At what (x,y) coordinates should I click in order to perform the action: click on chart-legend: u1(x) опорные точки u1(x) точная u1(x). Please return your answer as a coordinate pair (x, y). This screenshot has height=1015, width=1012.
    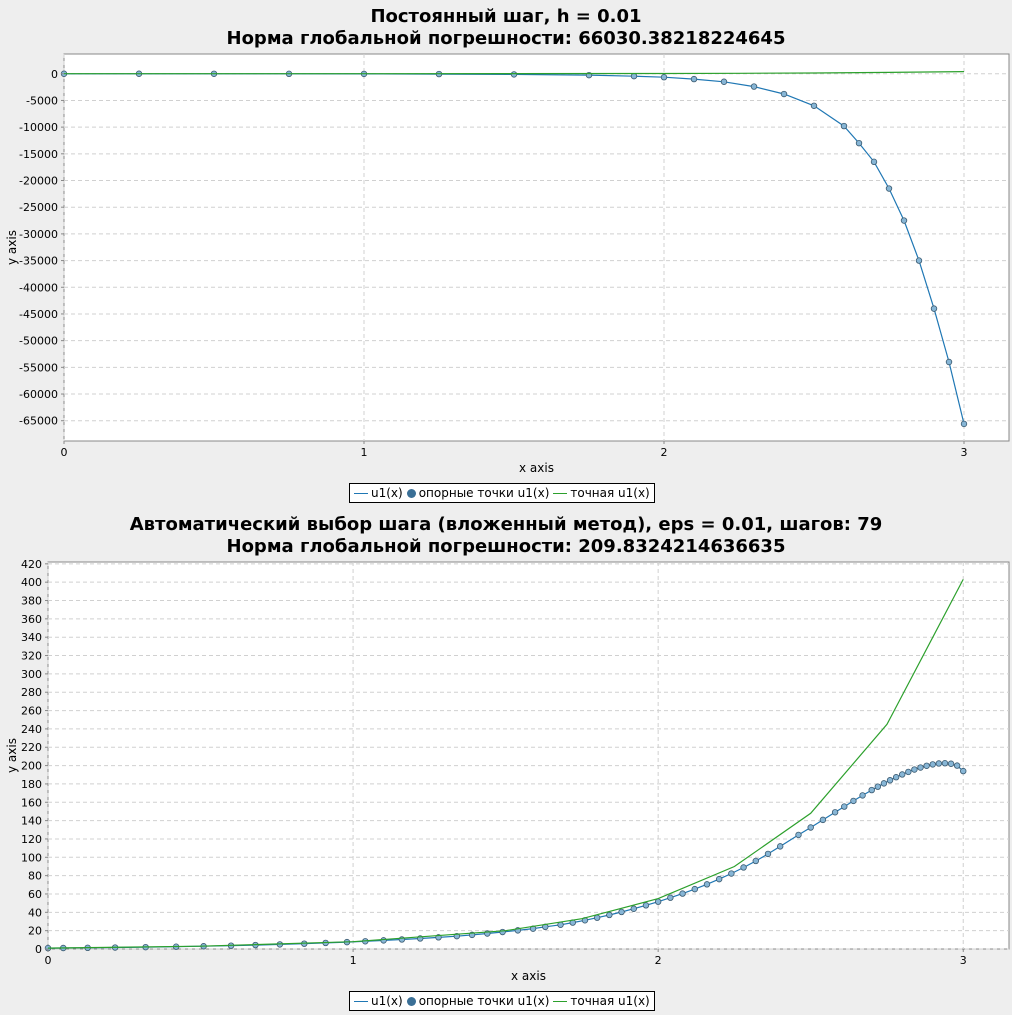
    Looking at the image, I should click on (502, 1001).